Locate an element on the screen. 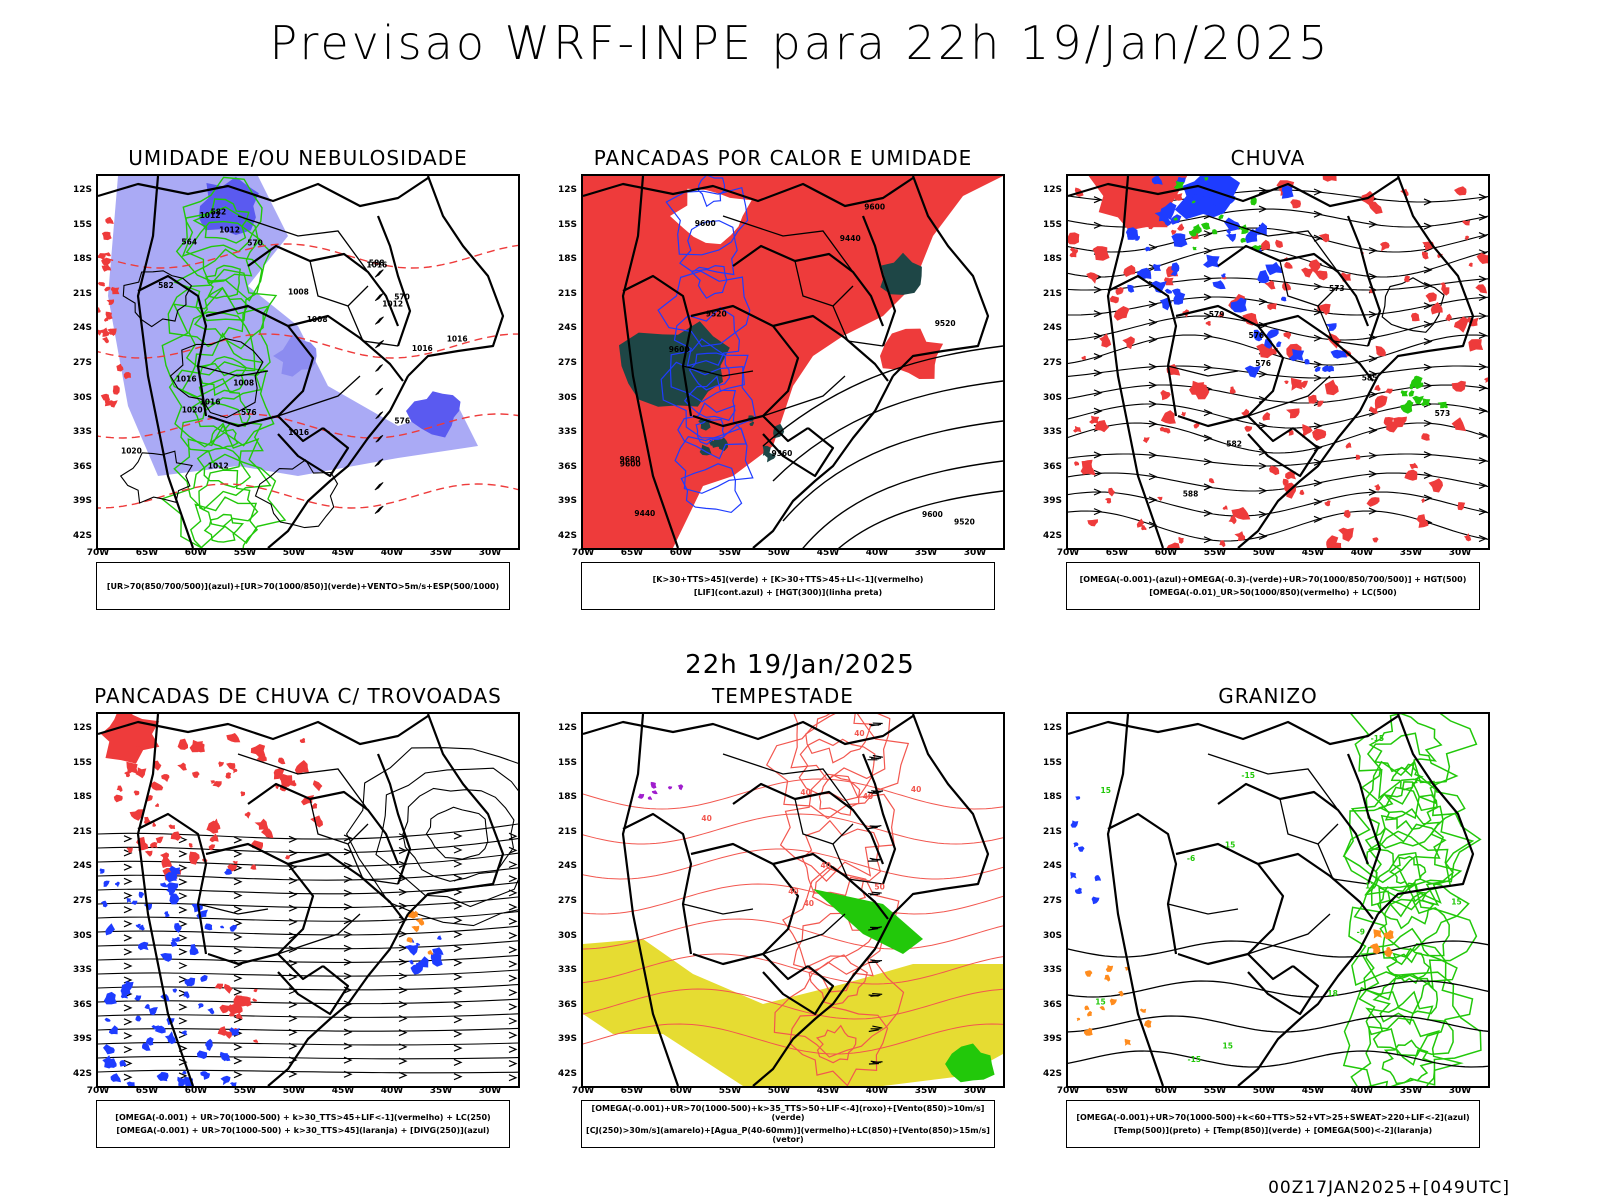 This screenshot has width=1600, height=1200. lon-tick-label: 30W is located at coordinates (1460, 553).